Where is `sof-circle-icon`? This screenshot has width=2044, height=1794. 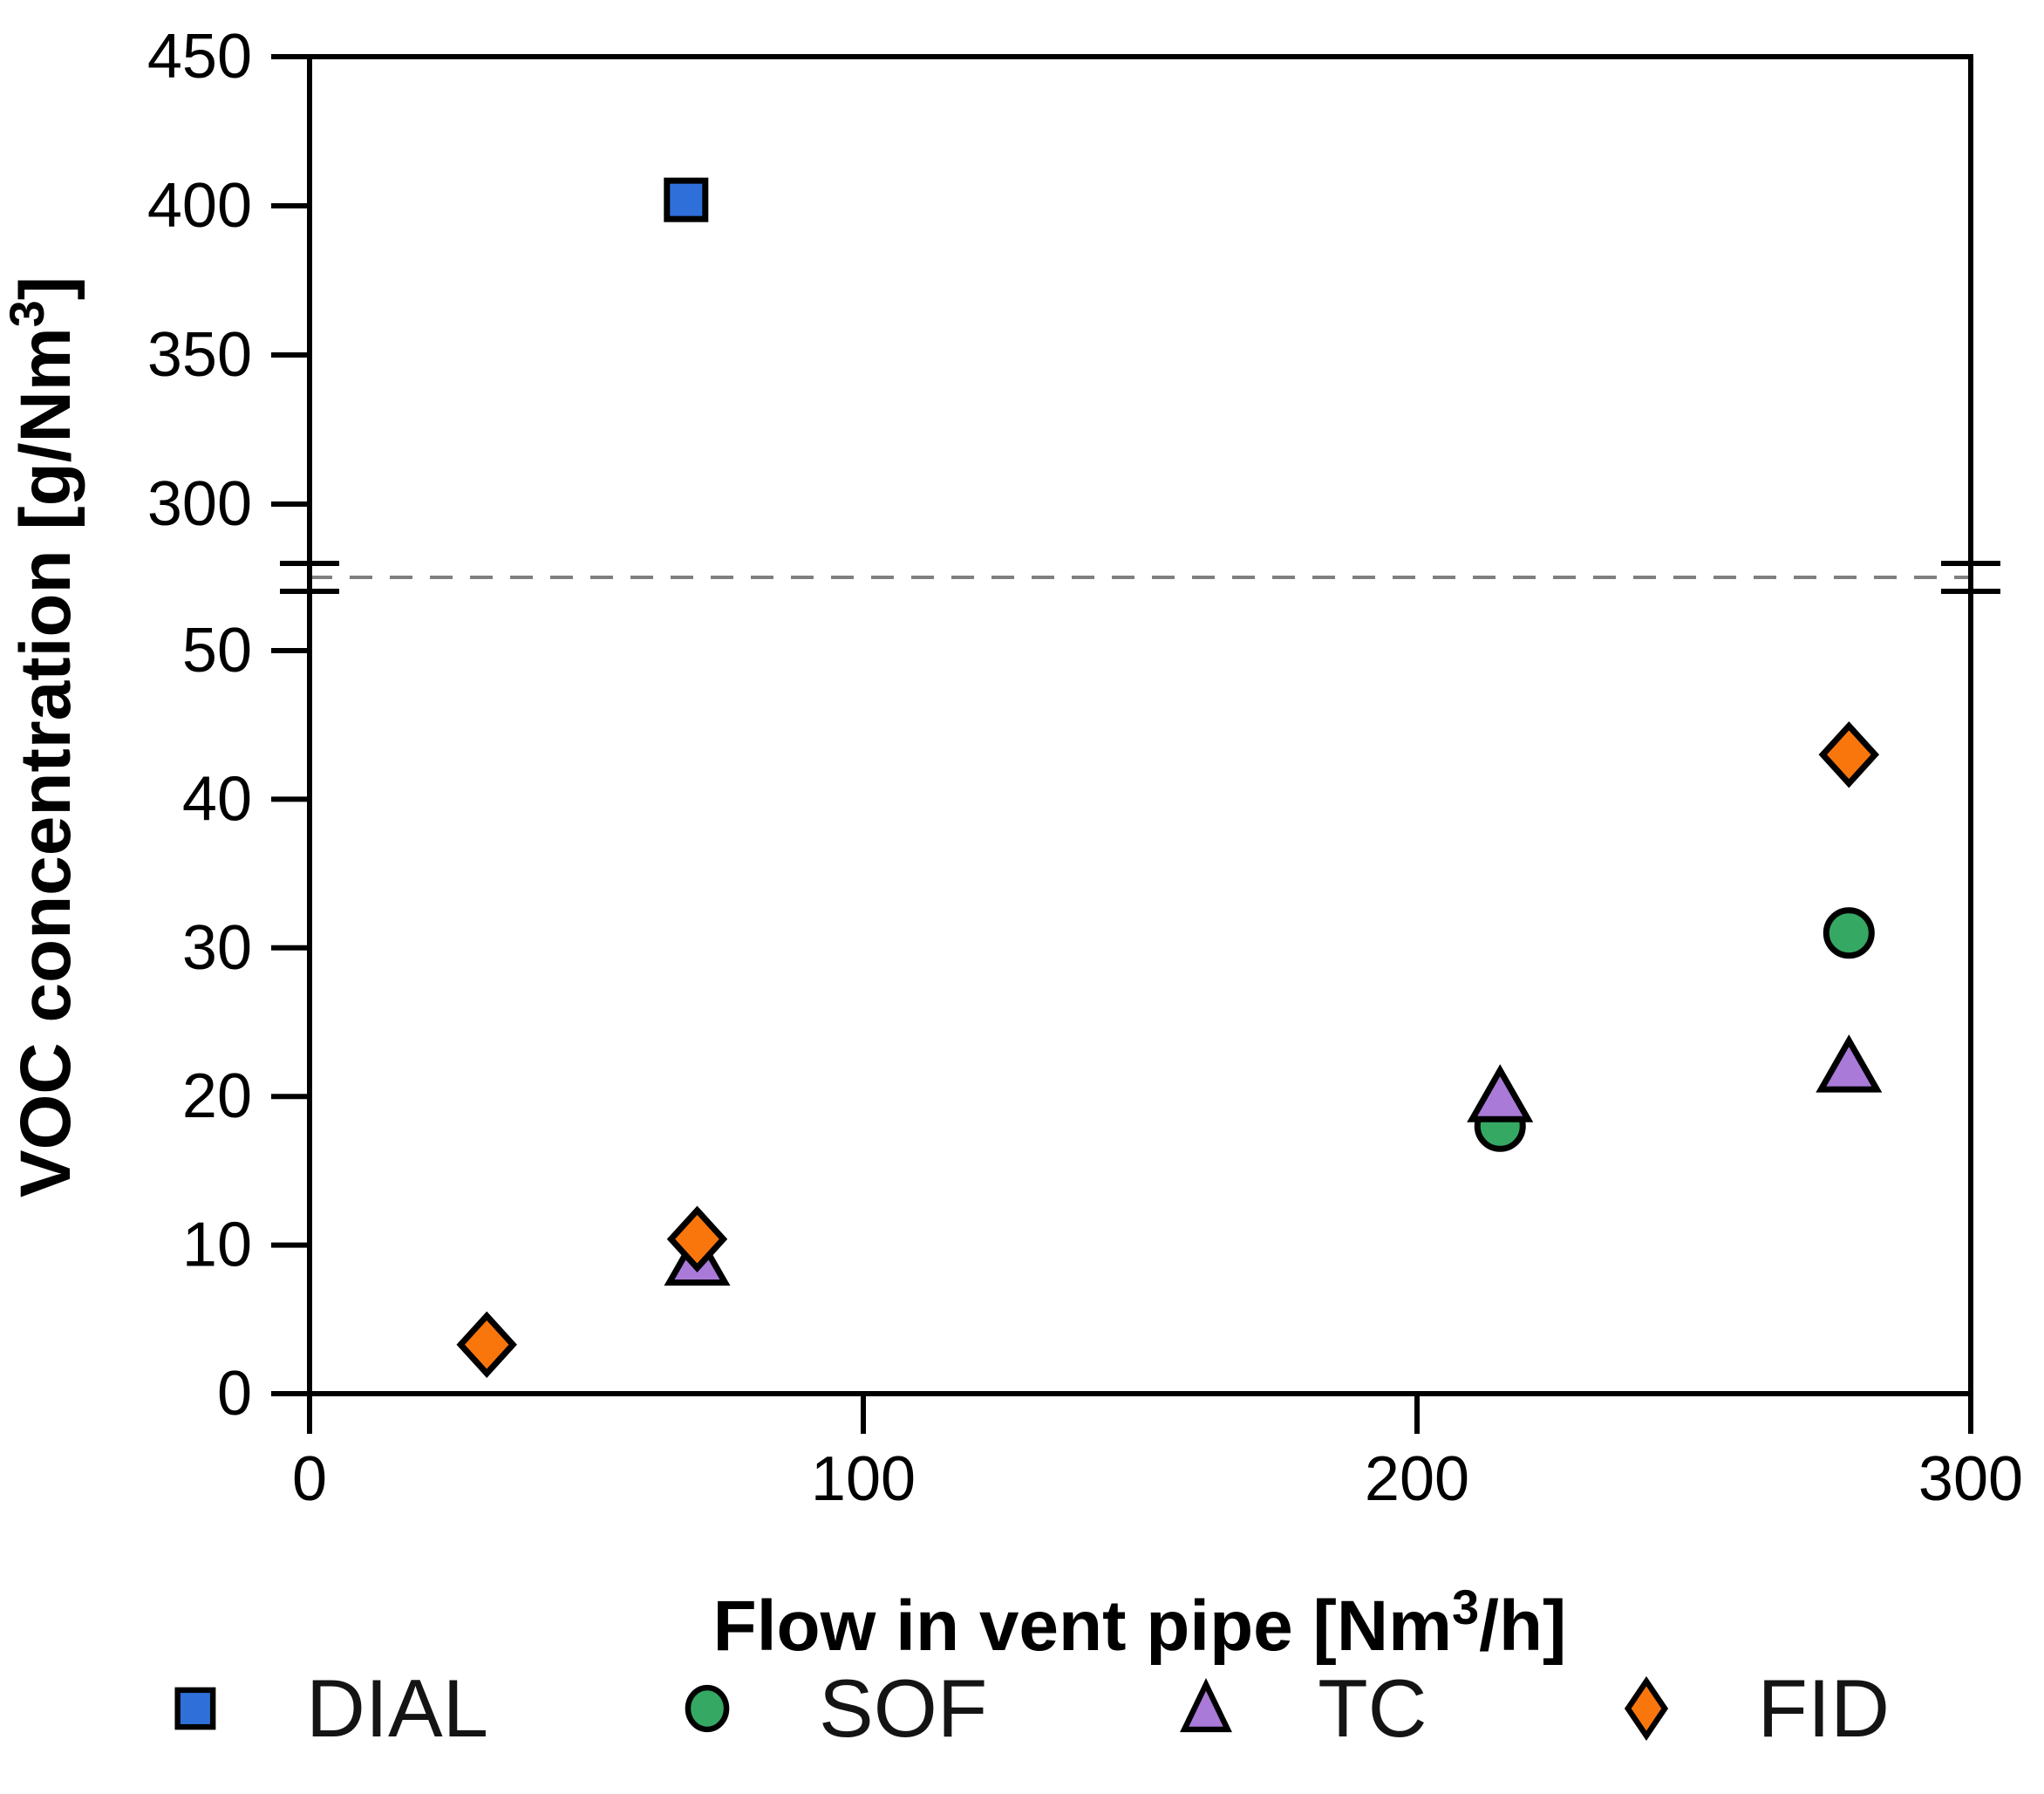 sof-circle-icon is located at coordinates (707, 1709).